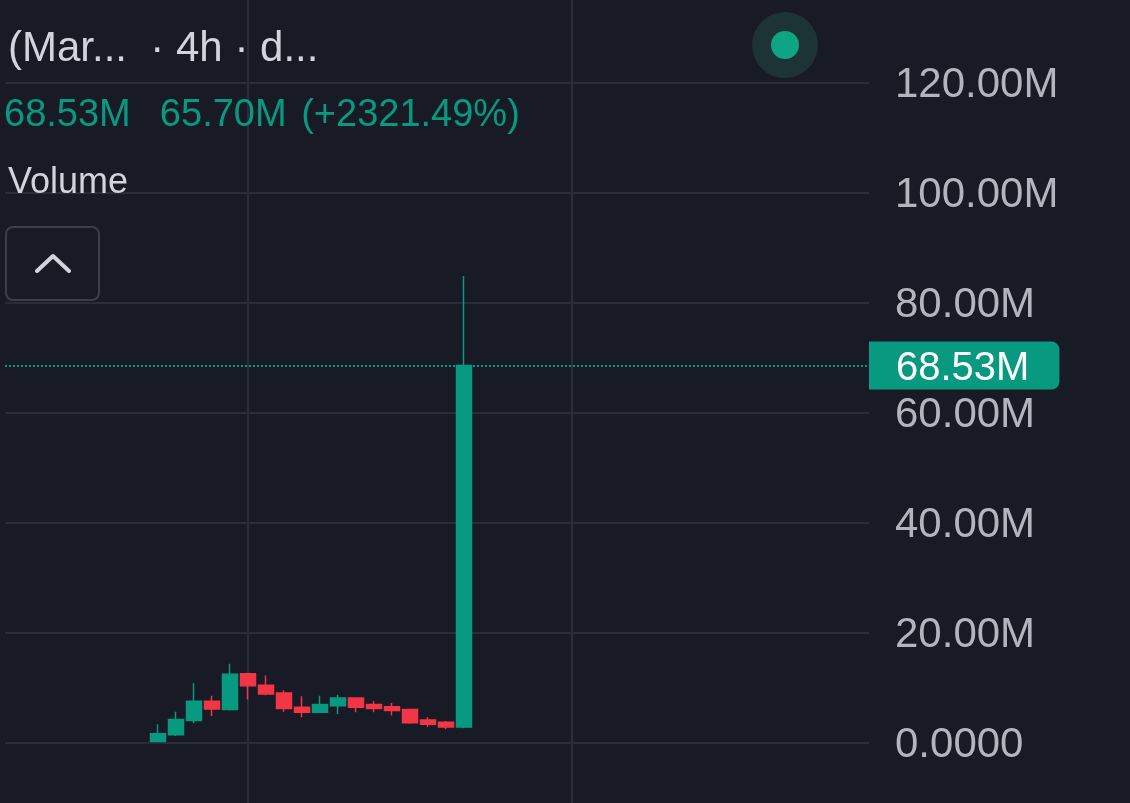 The image size is (1130, 803). What do you see at coordinates (965, 632) in the screenshot?
I see `y-tick-label: 20.00M` at bounding box center [965, 632].